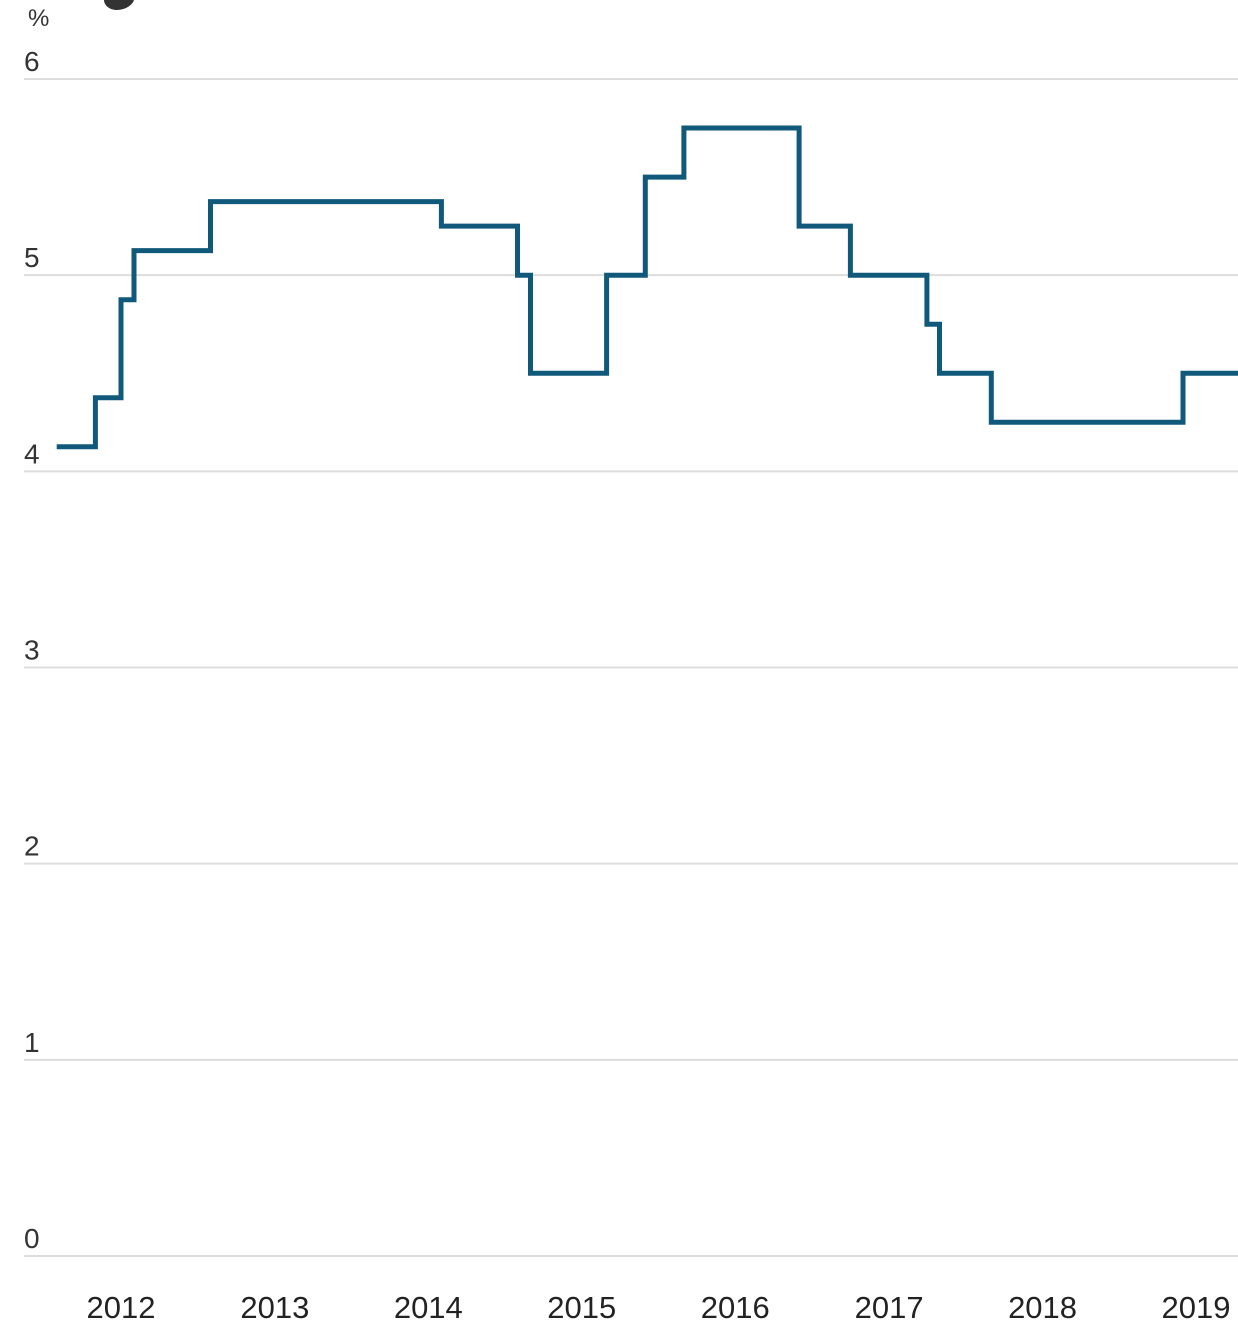 The width and height of the screenshot is (1238, 1325). I want to click on y-tick-label-4: 4, so click(32, 453).